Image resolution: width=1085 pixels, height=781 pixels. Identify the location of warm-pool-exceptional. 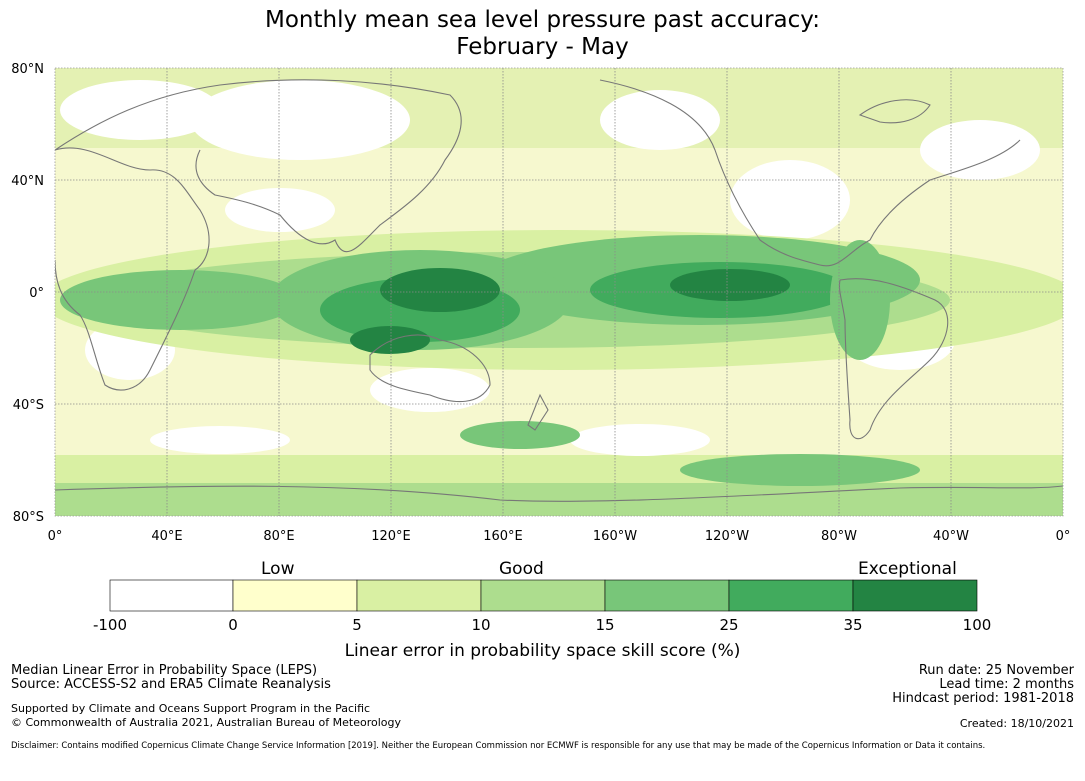
(440, 290).